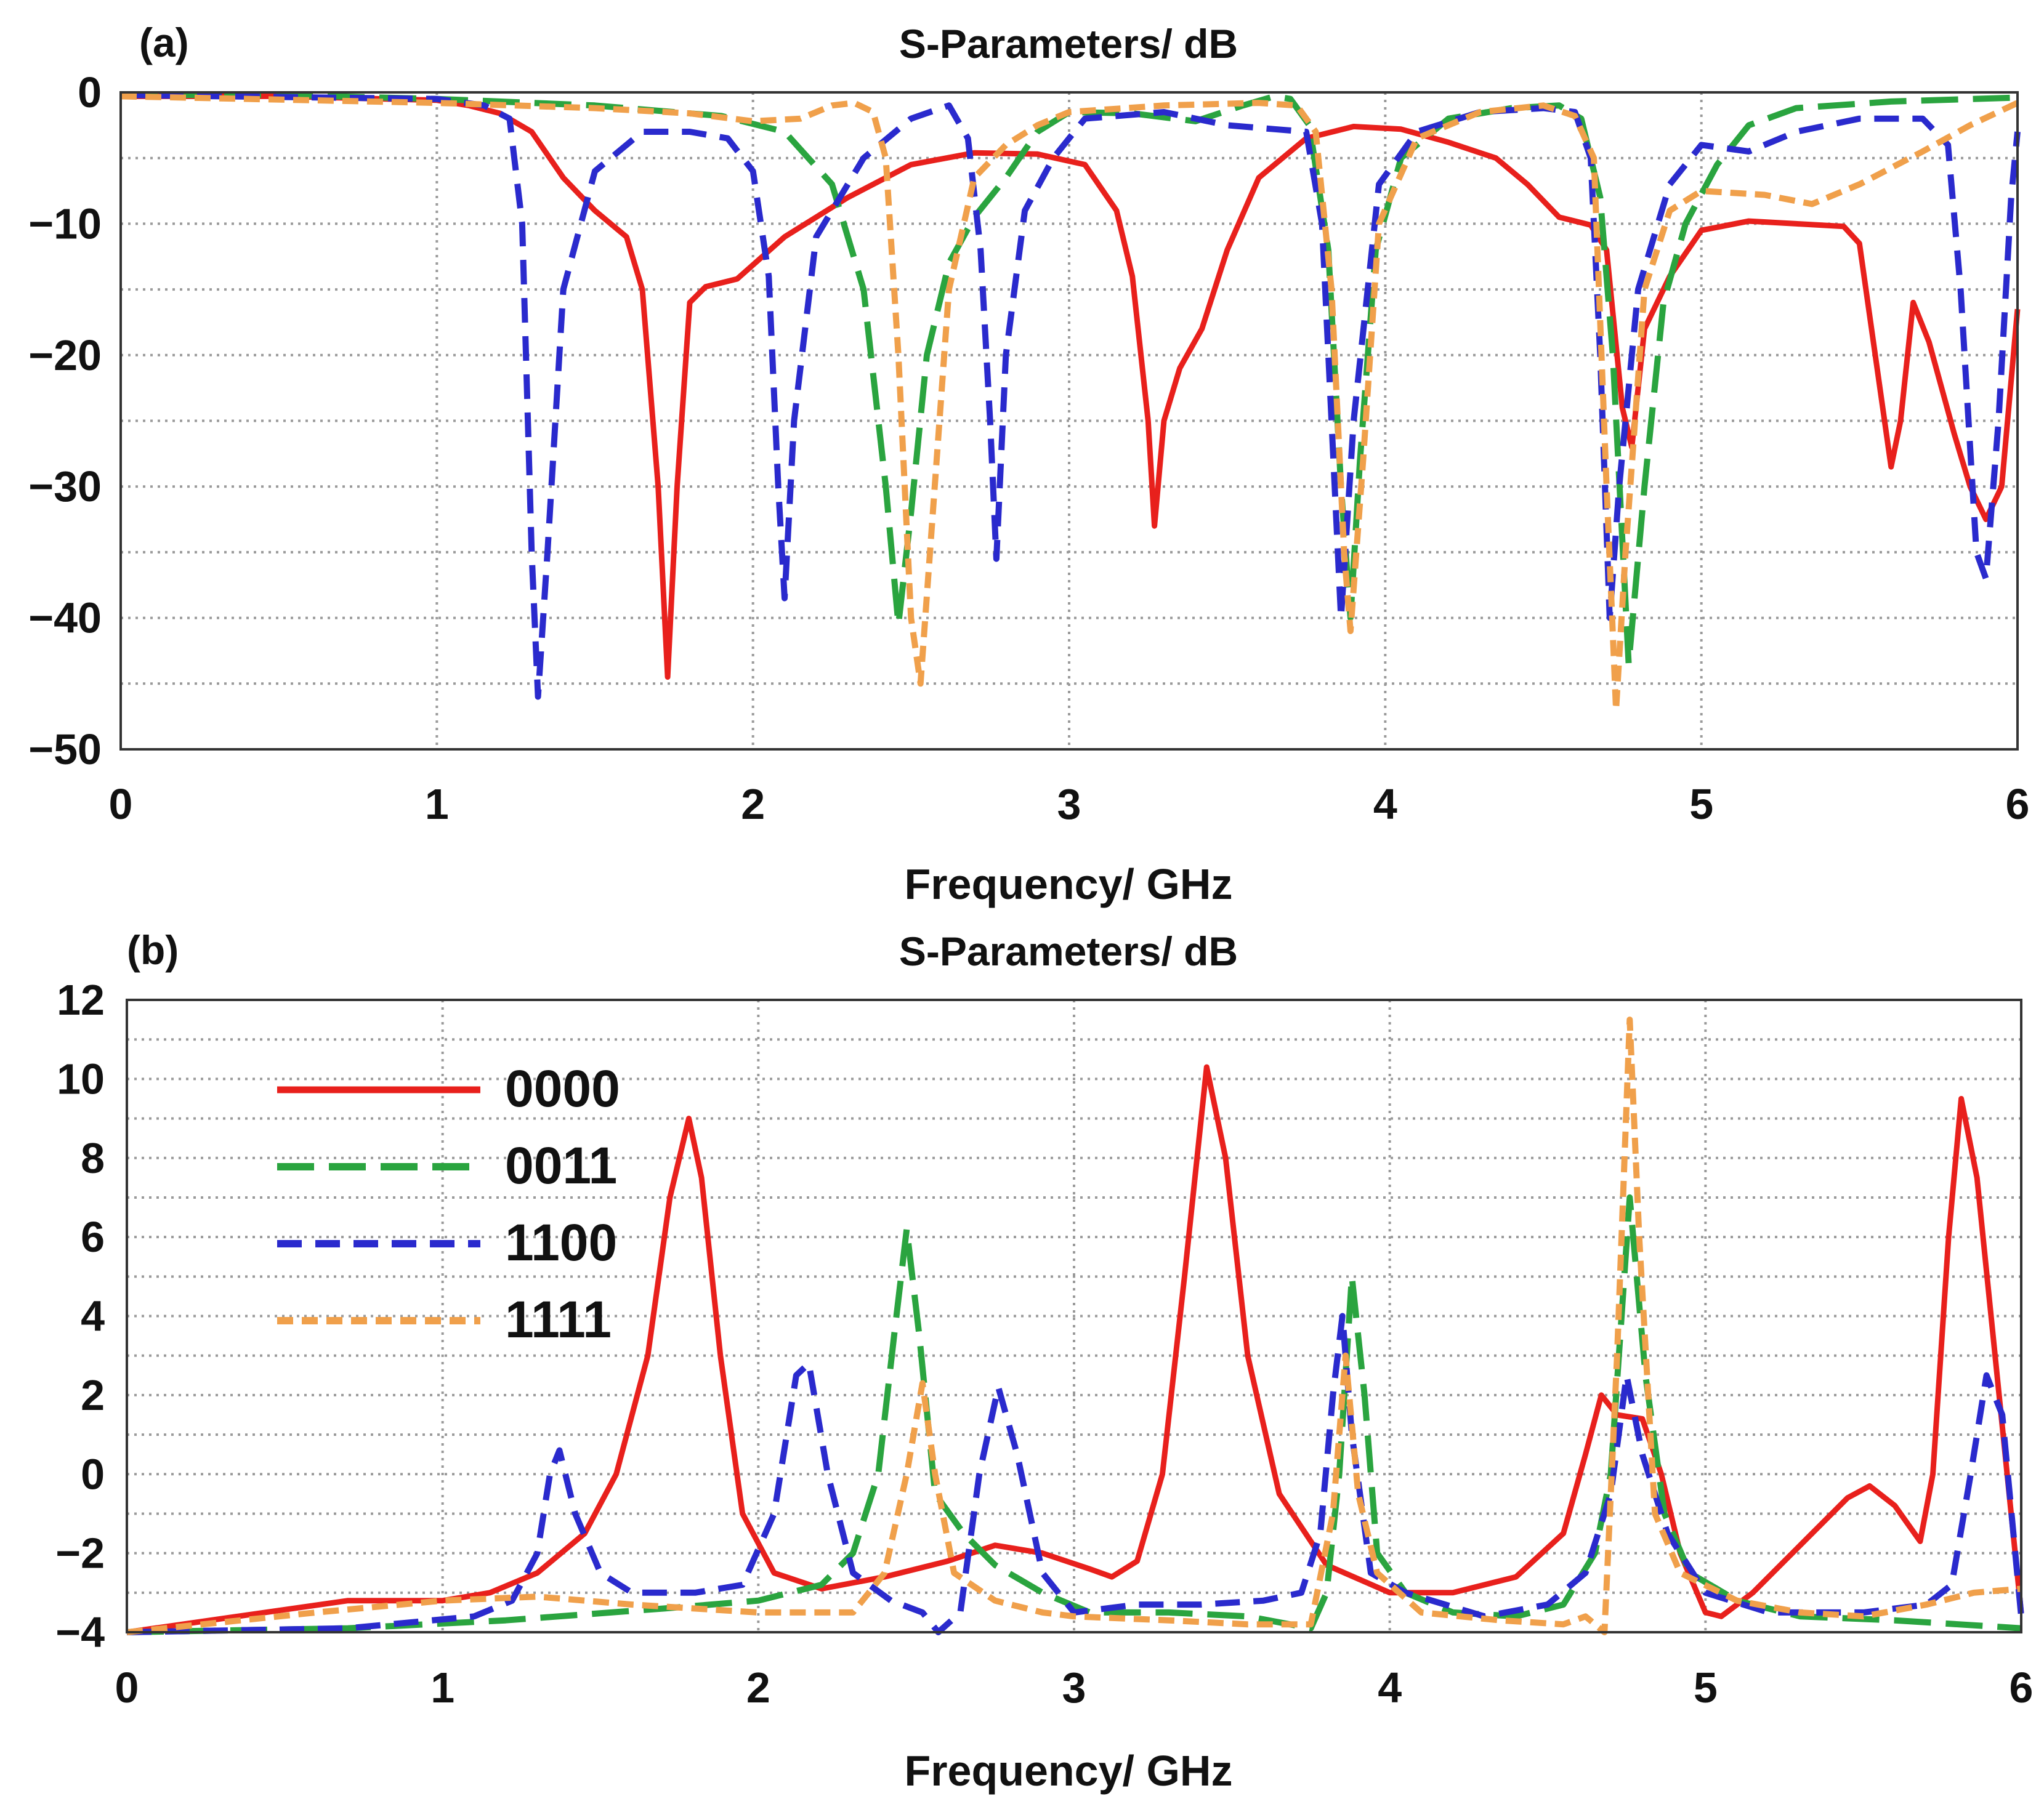  I want to click on legend-label-0000: 0000, so click(562, 1088).